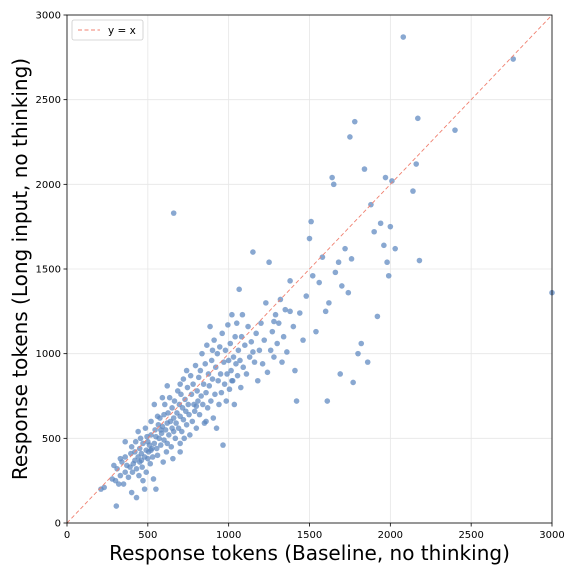 This screenshot has height=576, width=576. Describe the element at coordinates (122, 31) in the screenshot. I see `legend-label: y = x` at that location.